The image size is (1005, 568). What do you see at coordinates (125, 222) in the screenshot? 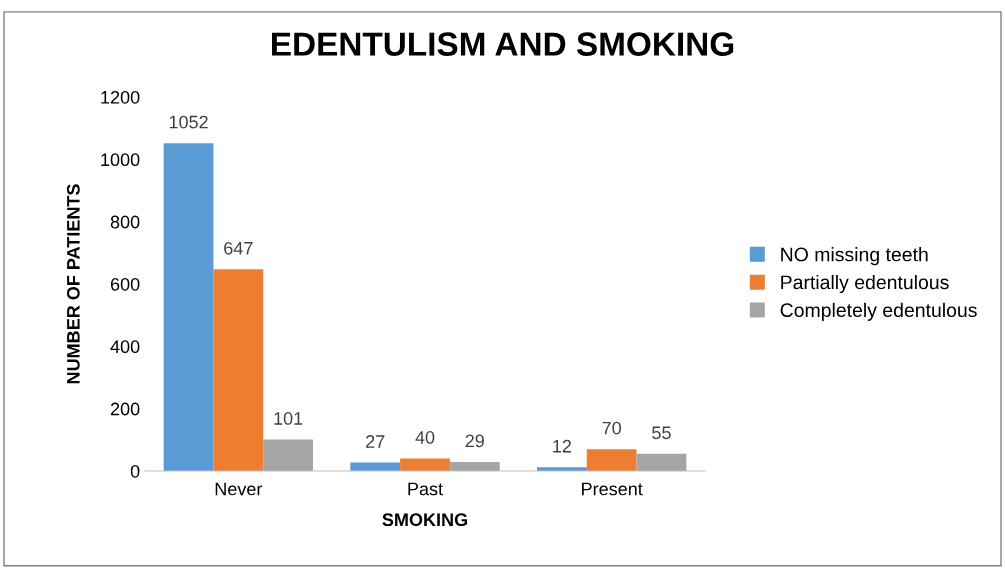
I see `y-tick-label: 800` at bounding box center [125, 222].